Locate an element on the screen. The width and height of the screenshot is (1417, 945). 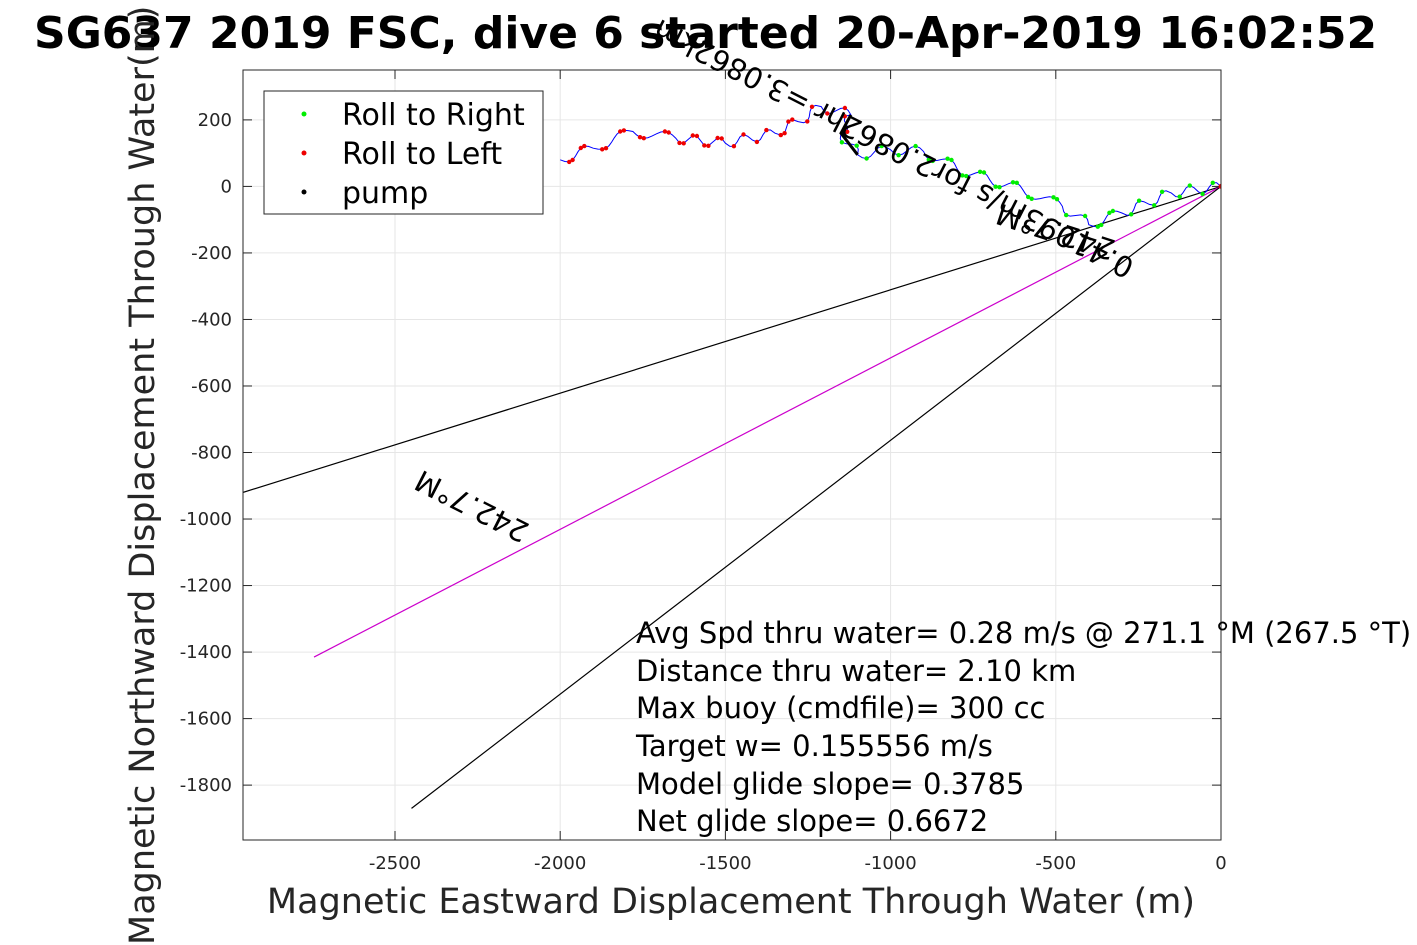
legend-label-roll-left: Roll to Left is located at coordinates (422, 154).